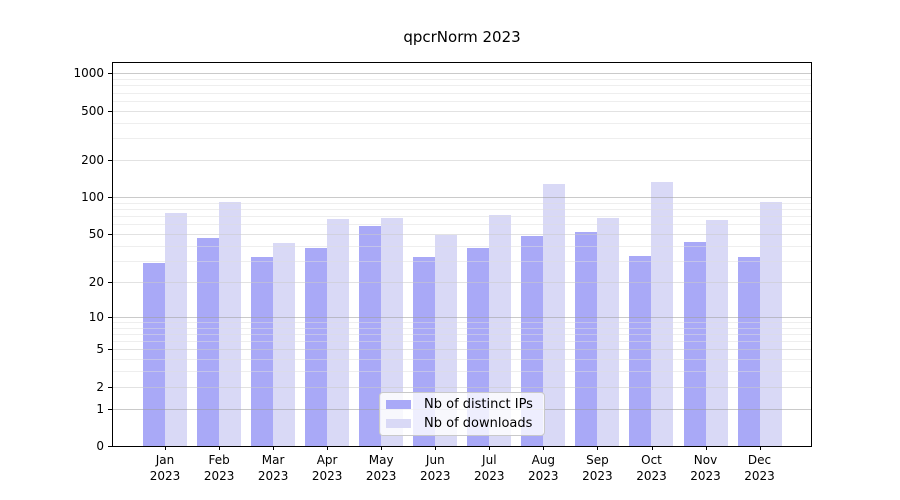 Image resolution: width=900 pixels, height=500 pixels. What do you see at coordinates (154, 354) in the screenshot?
I see `bar-ips-jan` at bounding box center [154, 354].